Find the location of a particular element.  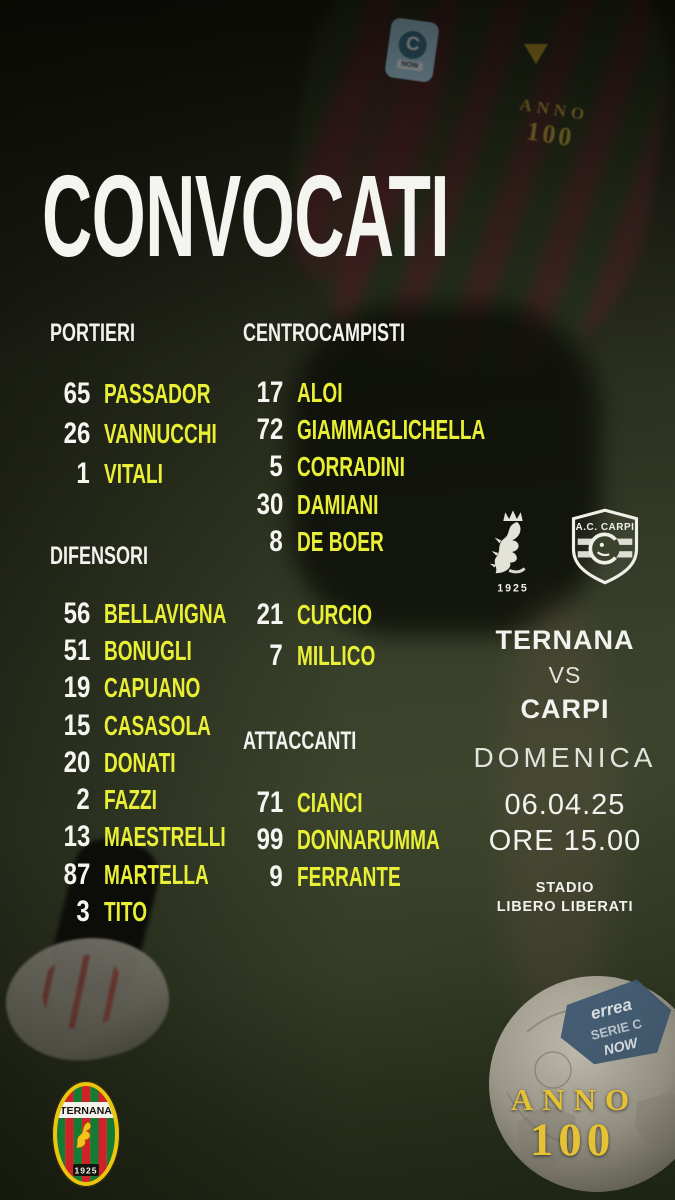

roster-row: 20 DONATI is located at coordinates (167, 762).